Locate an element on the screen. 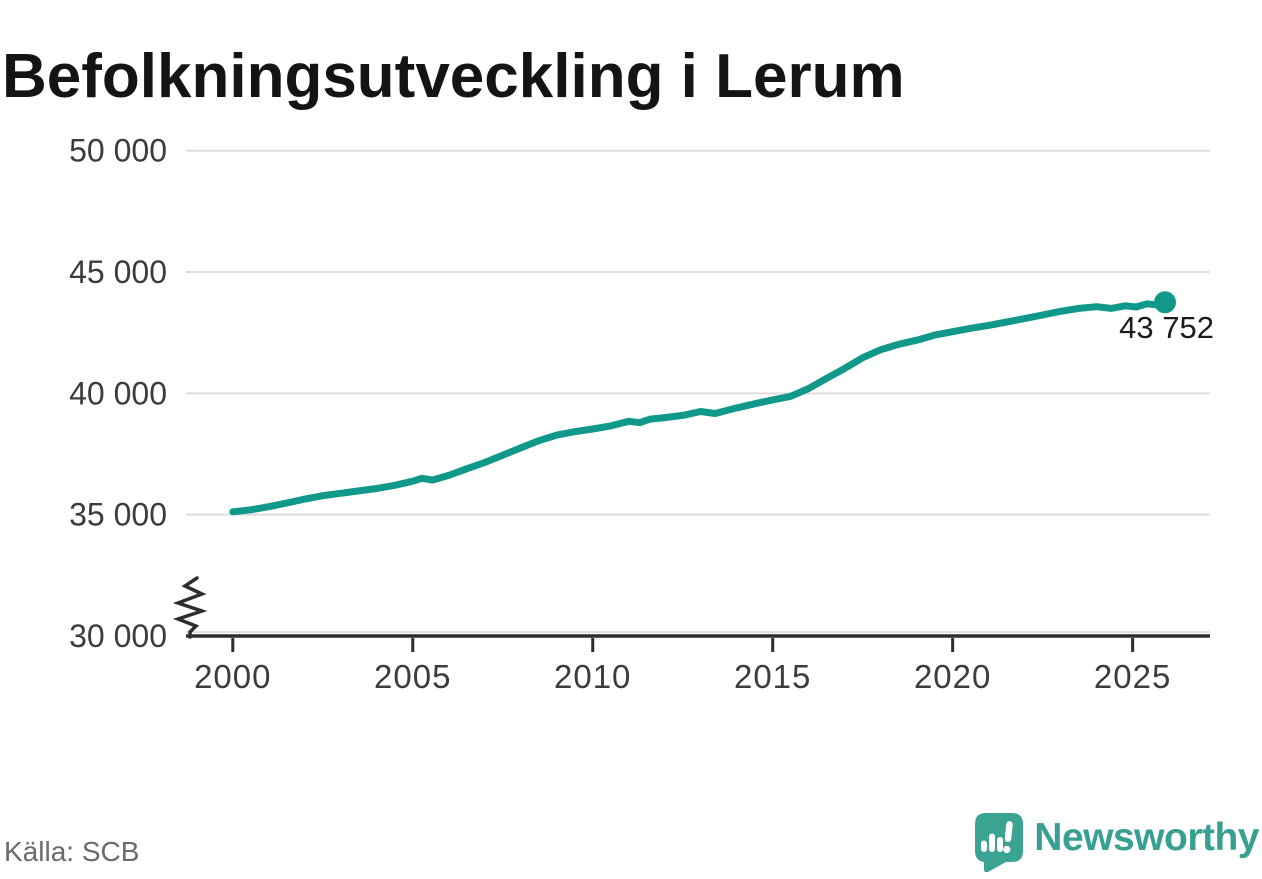  chart-title: Befolkningsutveckling i Lerum is located at coordinates (453, 76).